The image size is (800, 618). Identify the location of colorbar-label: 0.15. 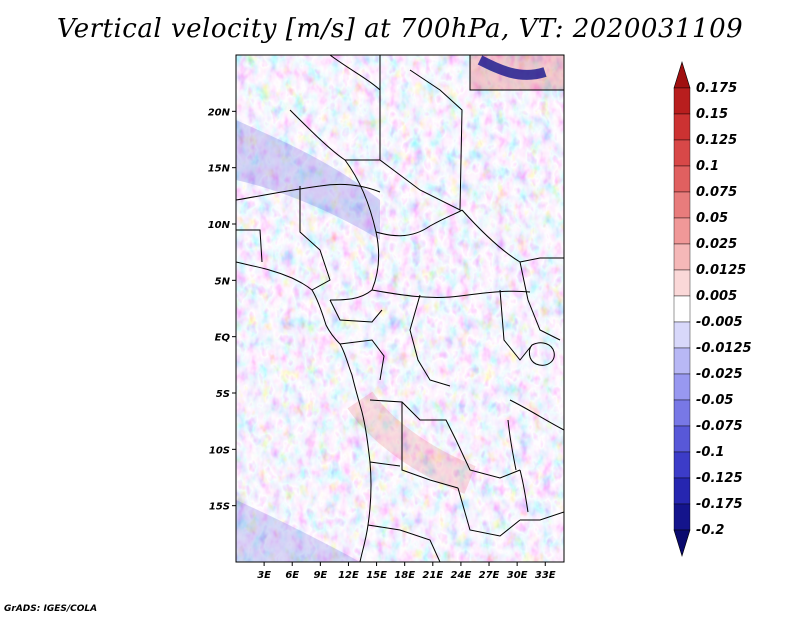
(712, 114).